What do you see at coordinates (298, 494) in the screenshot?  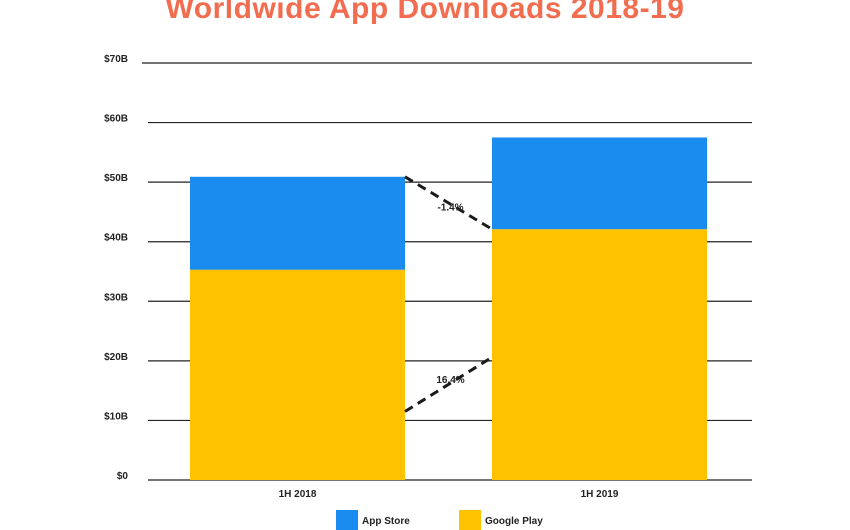 I see `x-category-label: 1H 2018` at bounding box center [298, 494].